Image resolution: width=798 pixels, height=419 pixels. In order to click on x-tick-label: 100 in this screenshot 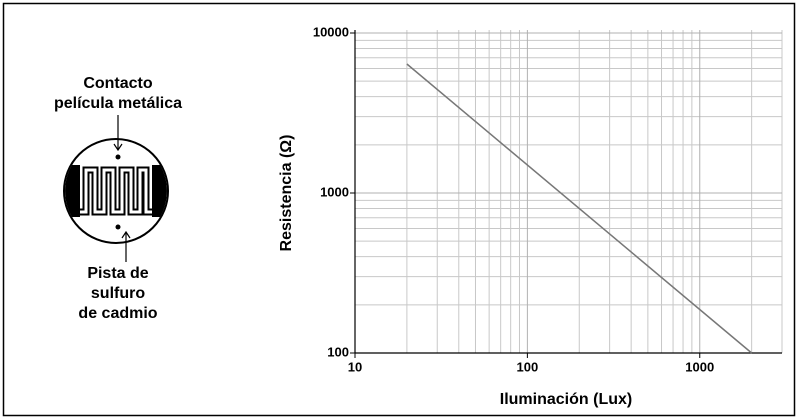, I will do `click(528, 366)`.